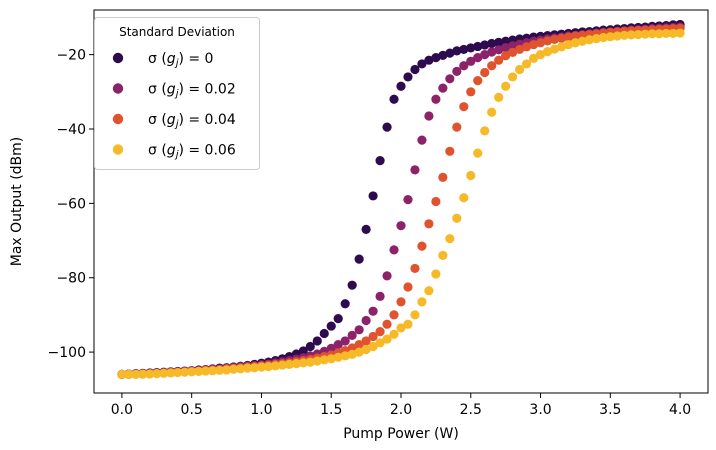  Describe the element at coordinates (680, 410) in the screenshot. I see `x-tick-label: 4.0` at that location.